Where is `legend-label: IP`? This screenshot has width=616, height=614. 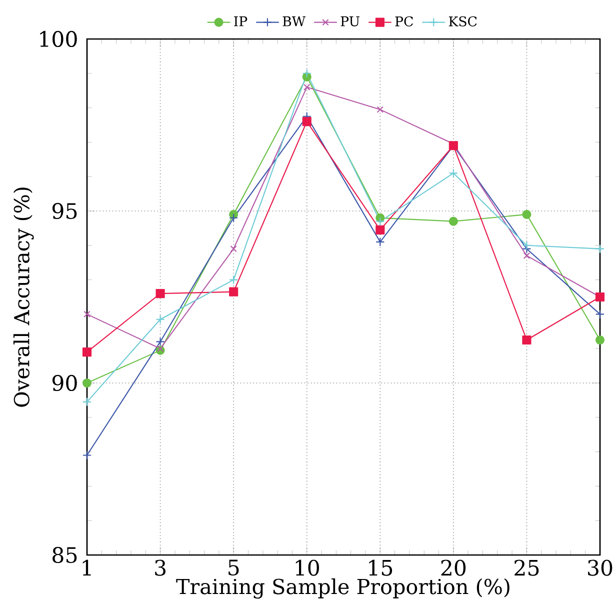
legend-label: IP is located at coordinates (241, 21).